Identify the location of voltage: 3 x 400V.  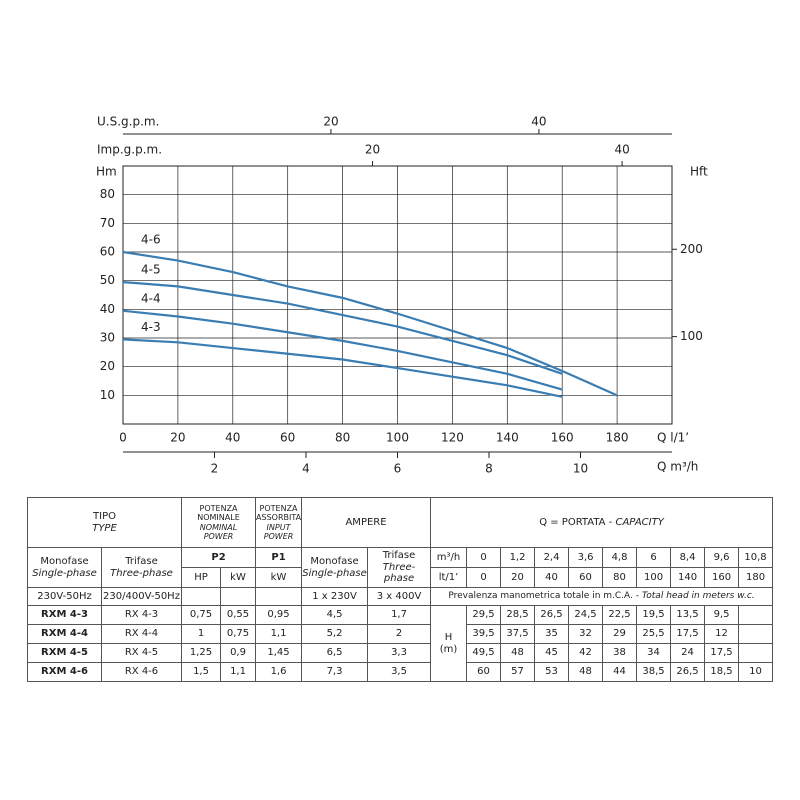
(399, 596).